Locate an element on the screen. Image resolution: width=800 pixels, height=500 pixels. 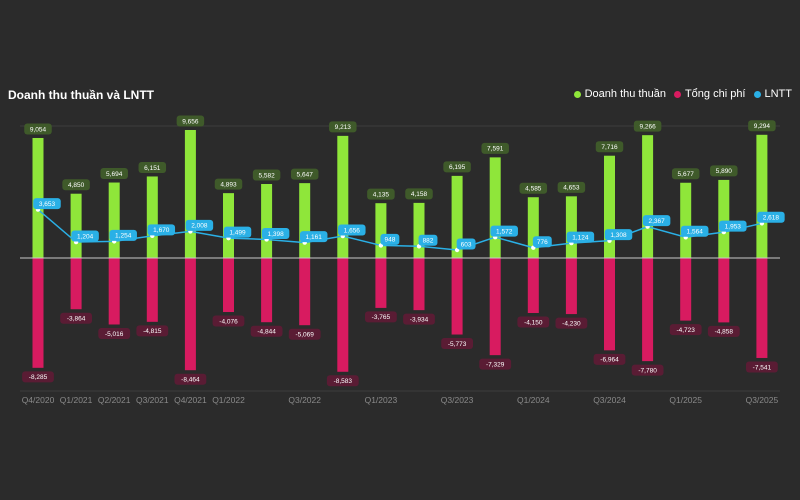
x-tick-label: Q1/2024 is located at coordinates (533, 400).